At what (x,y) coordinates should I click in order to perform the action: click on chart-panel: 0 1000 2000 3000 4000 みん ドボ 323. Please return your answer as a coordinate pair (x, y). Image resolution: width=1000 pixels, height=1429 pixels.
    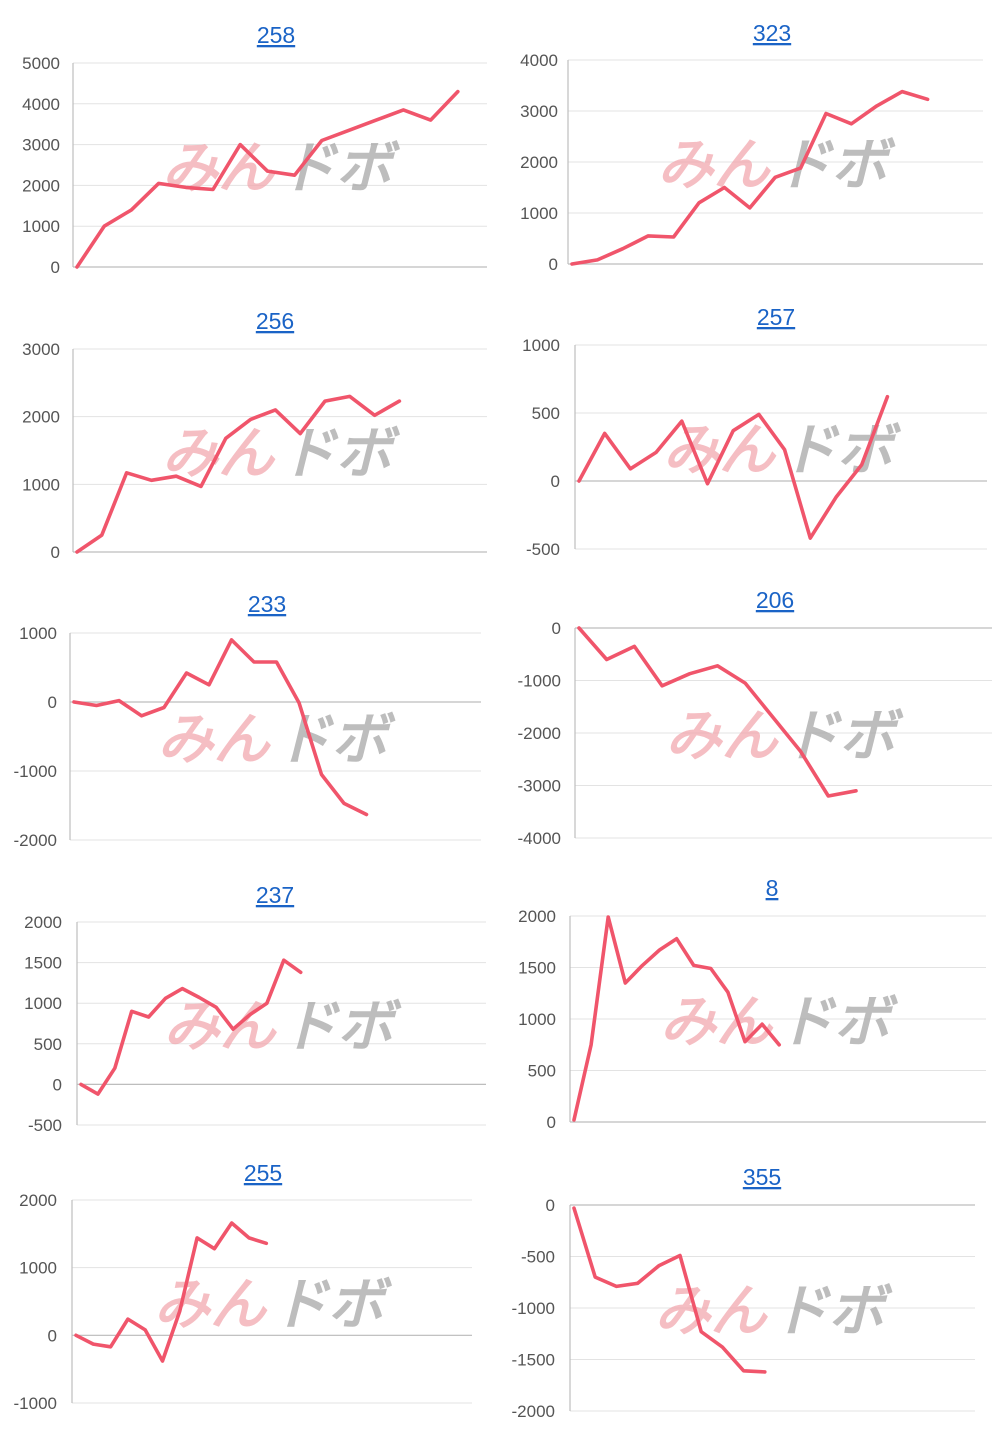
    Looking at the image, I should click on (751, 147).